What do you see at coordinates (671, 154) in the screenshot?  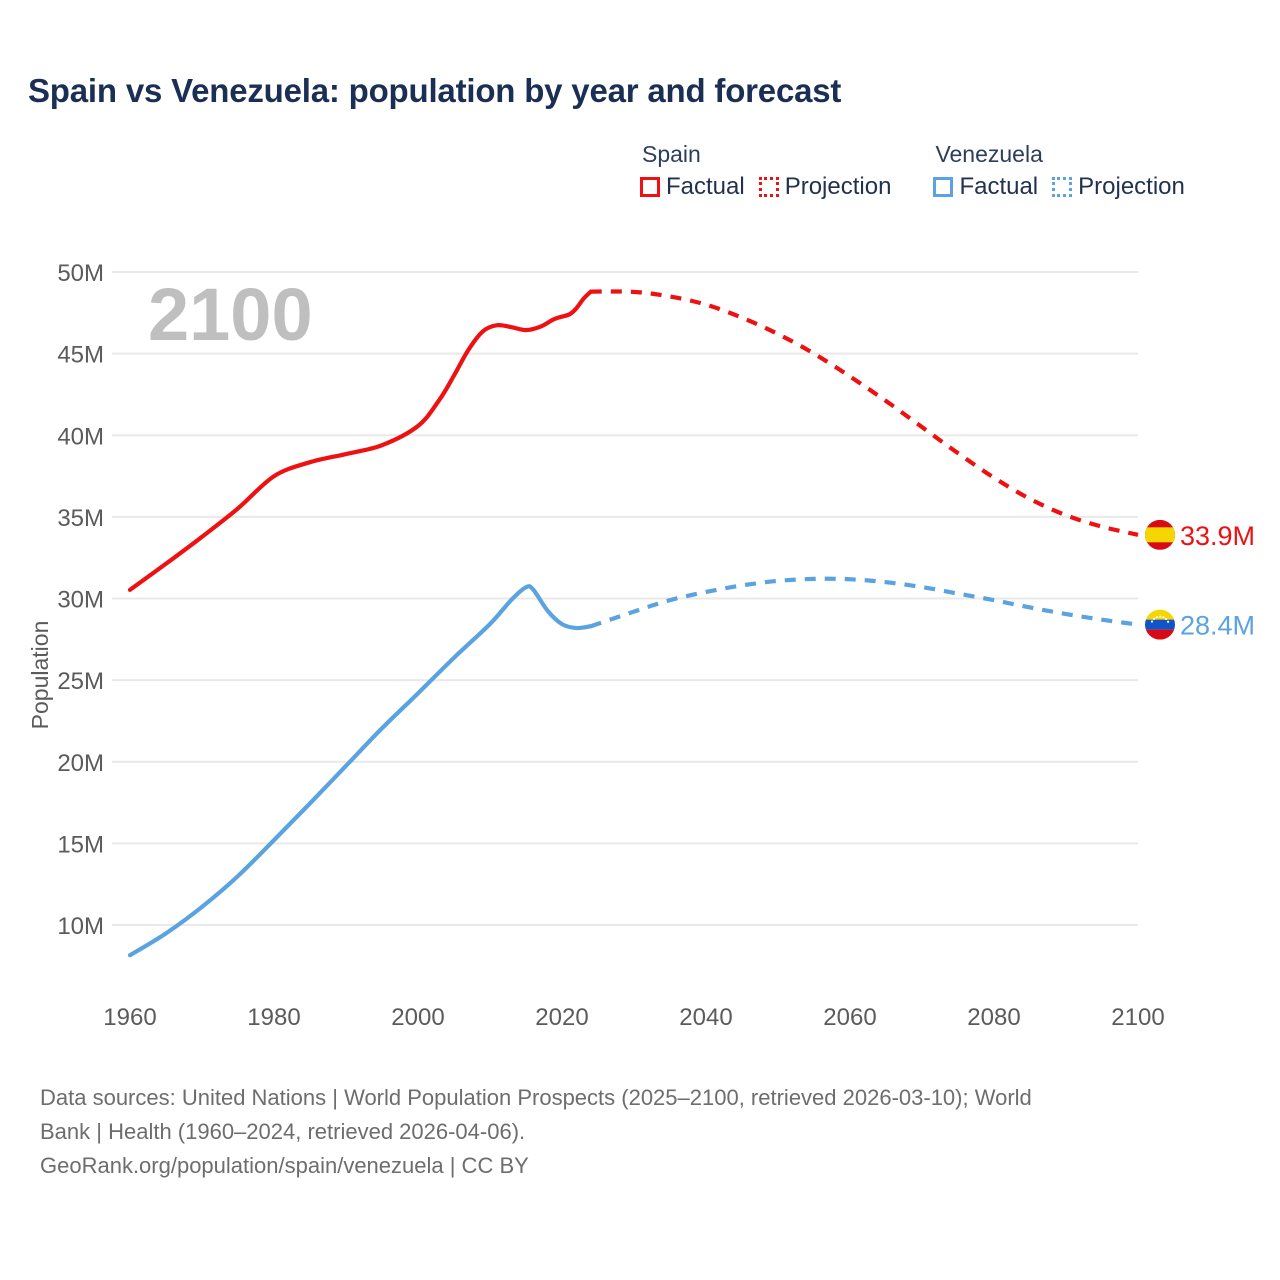 I see `legend-country-spain: Spain` at bounding box center [671, 154].